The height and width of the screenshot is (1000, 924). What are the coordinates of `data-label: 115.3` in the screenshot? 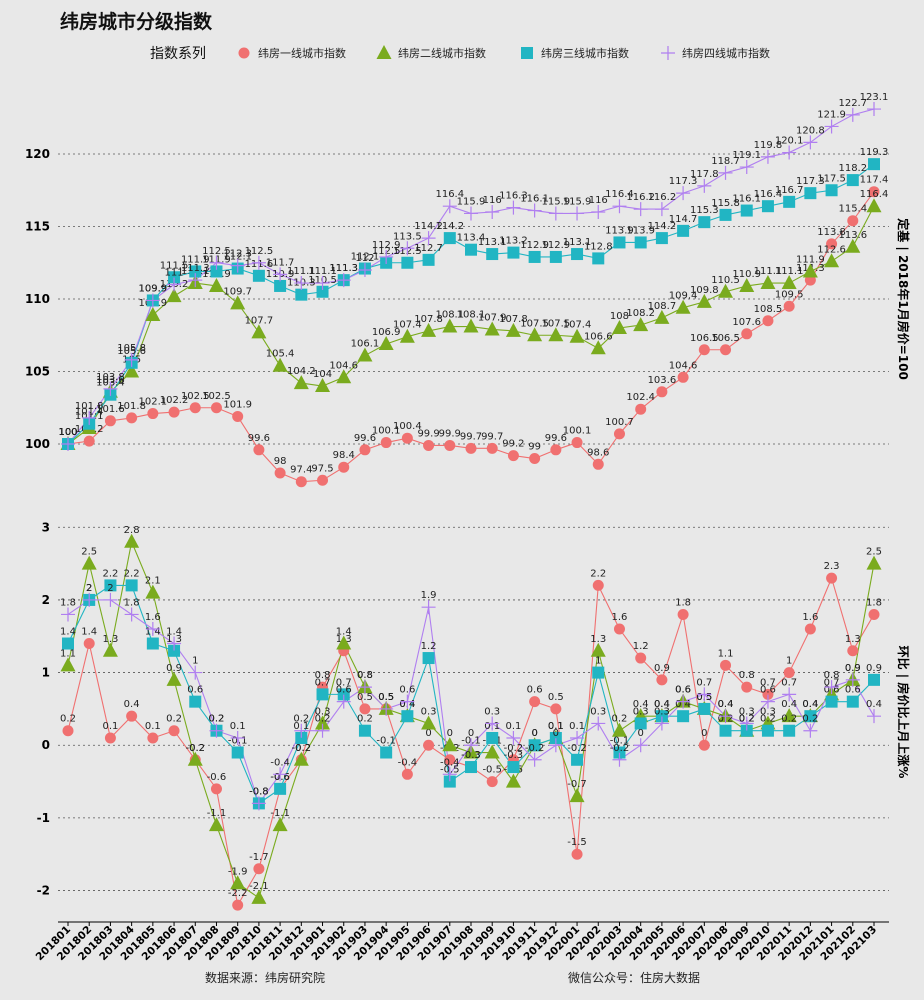 It's located at (704, 210).